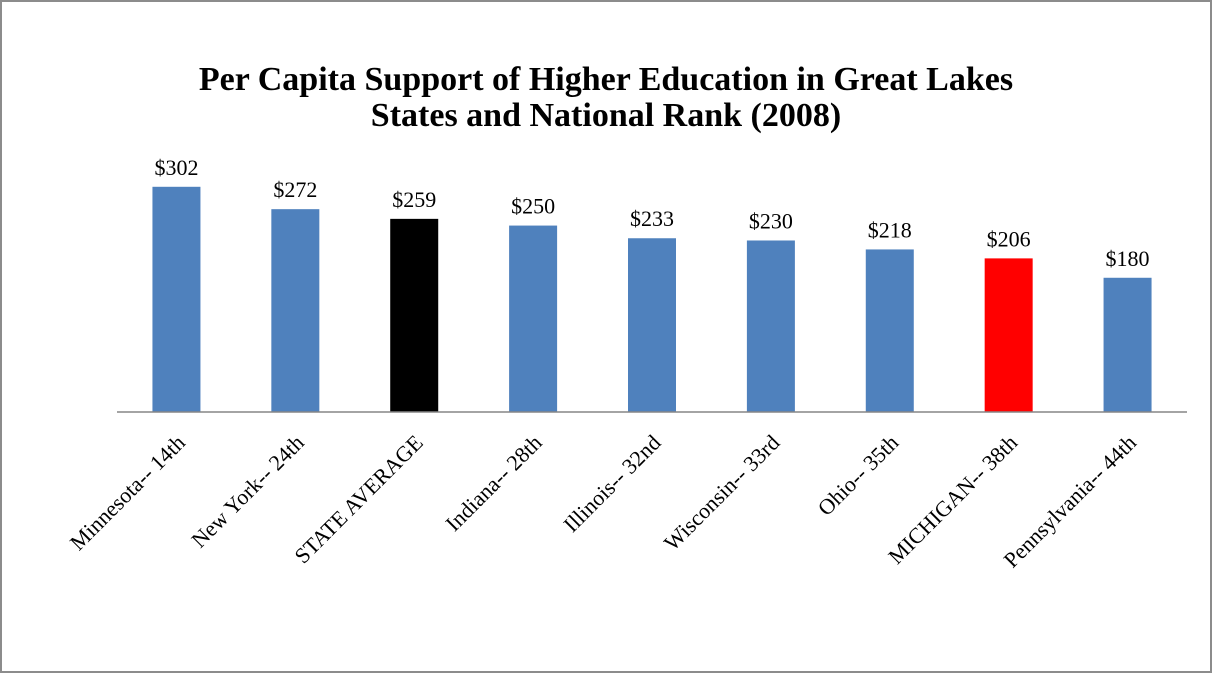 This screenshot has height=673, width=1212. What do you see at coordinates (1009, 238) in the screenshot?
I see `data-label: $206` at bounding box center [1009, 238].